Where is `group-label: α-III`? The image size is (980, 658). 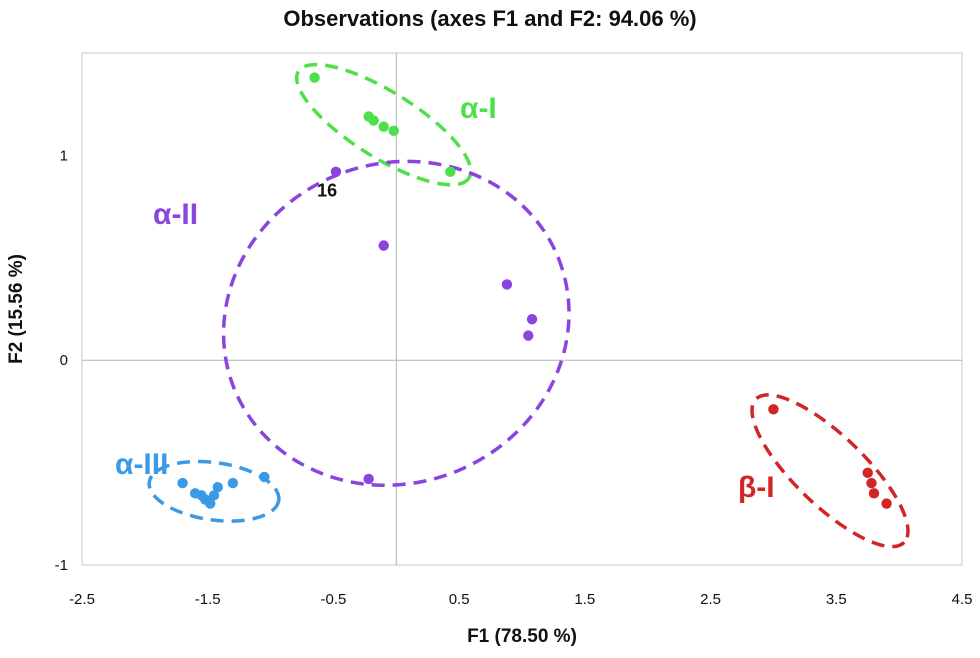 group-label: α-III is located at coordinates (141, 464).